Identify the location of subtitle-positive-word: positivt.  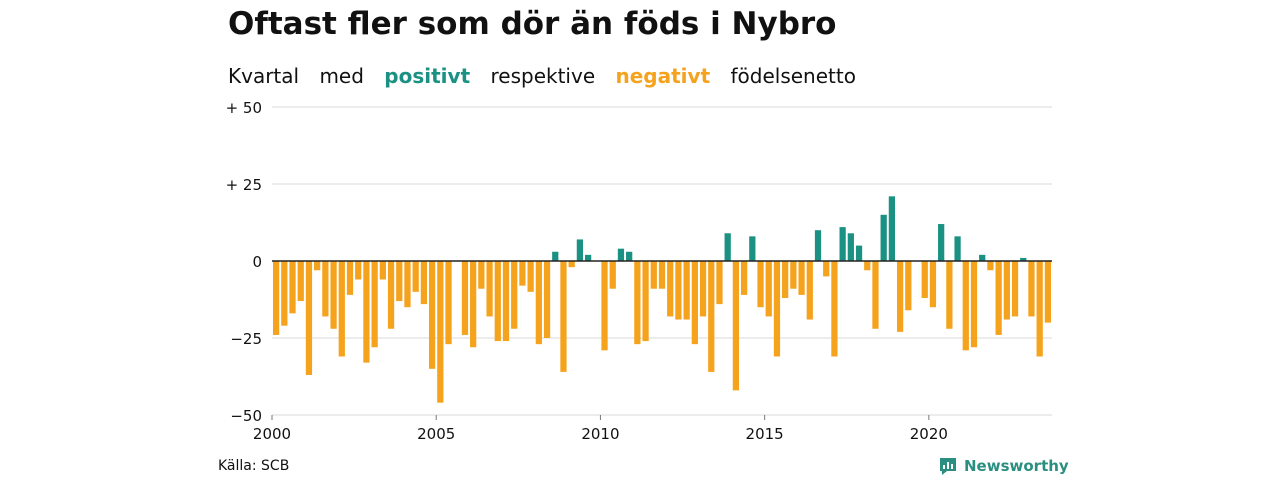
(427, 76).